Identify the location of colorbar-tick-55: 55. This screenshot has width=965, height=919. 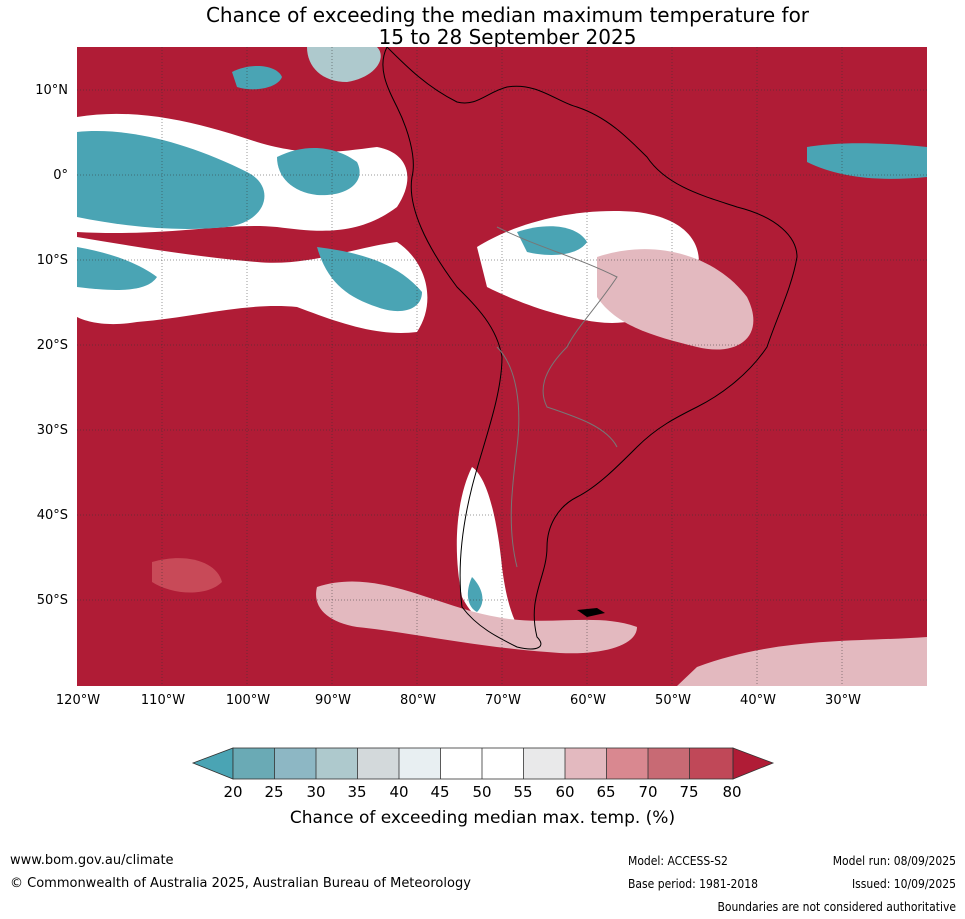
(523, 792).